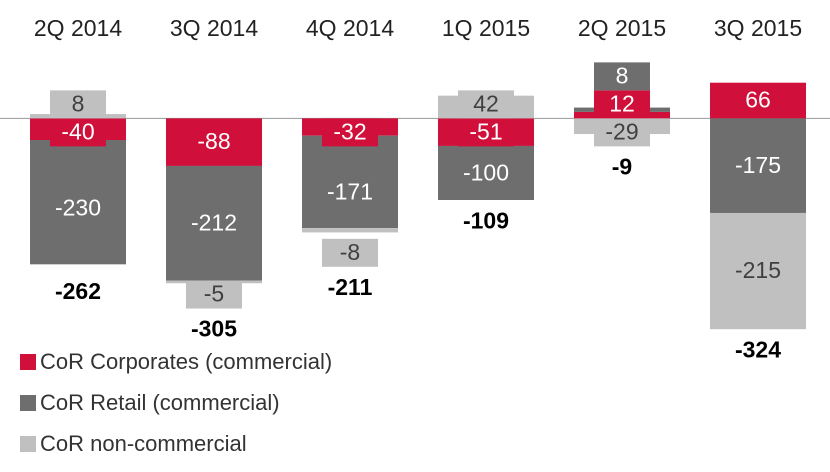  I want to click on x-tick-label: 3Q 2015, so click(758, 28).